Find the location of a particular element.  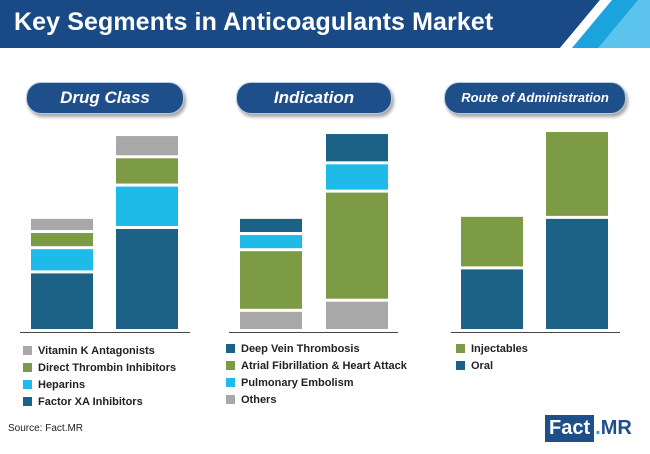

logo-fact: Fact is located at coordinates (570, 428).